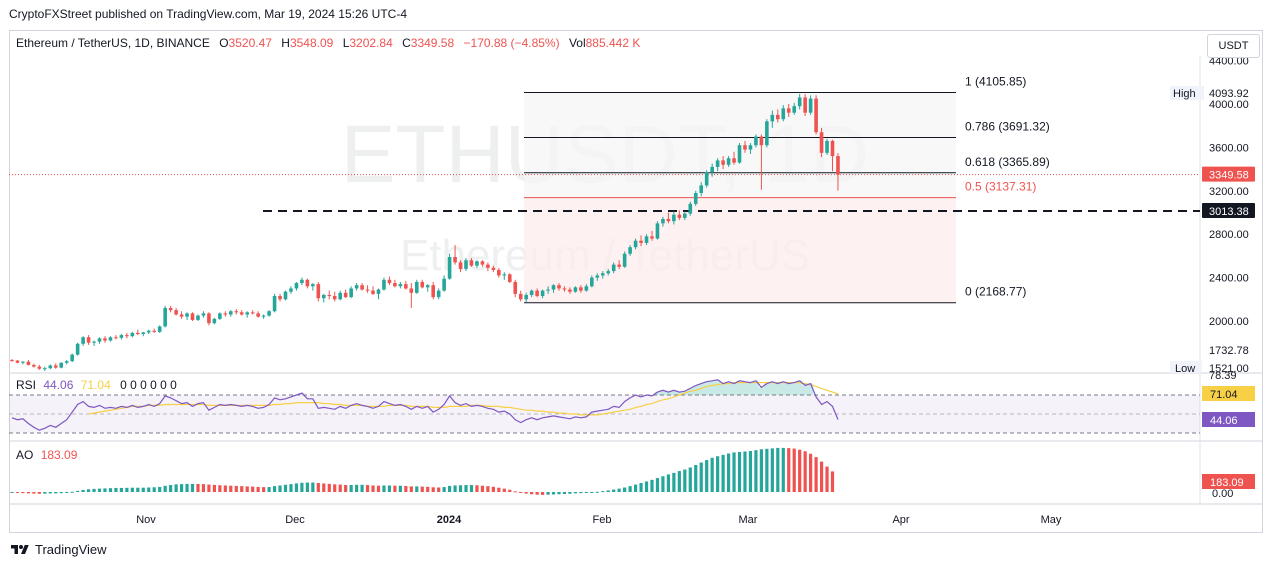 The height and width of the screenshot is (568, 1273). I want to click on currency-button: USDT, so click(1233, 46).